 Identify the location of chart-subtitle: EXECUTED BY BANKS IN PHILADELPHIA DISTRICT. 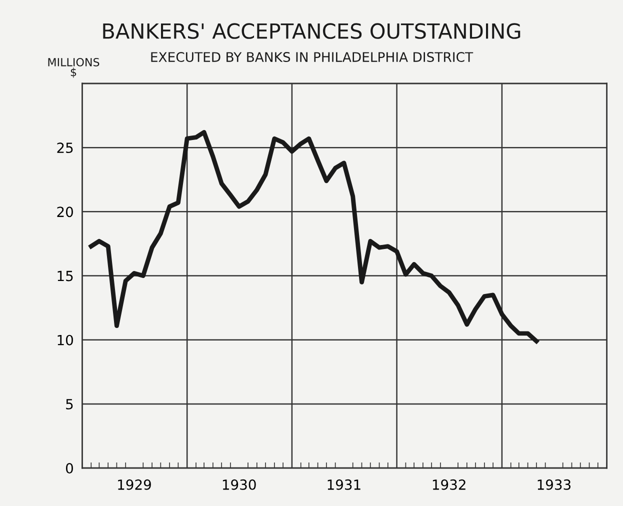
(312, 57).